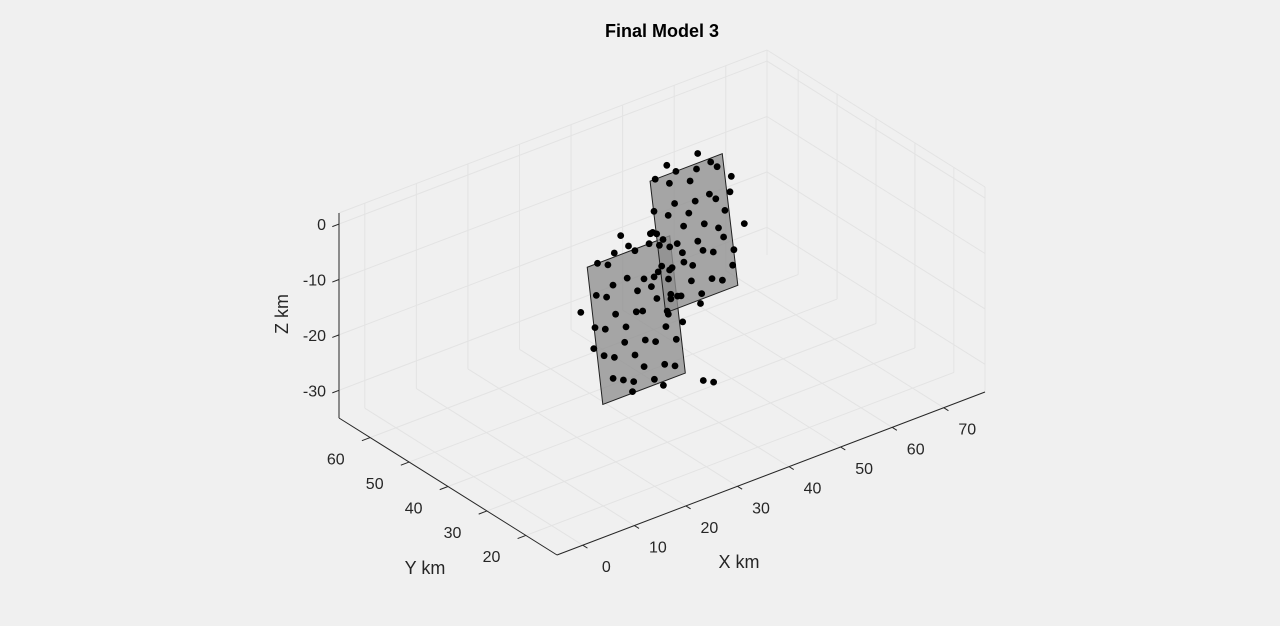  Describe the element at coordinates (336, 459) in the screenshot. I see `y-tick-label: 60` at that location.